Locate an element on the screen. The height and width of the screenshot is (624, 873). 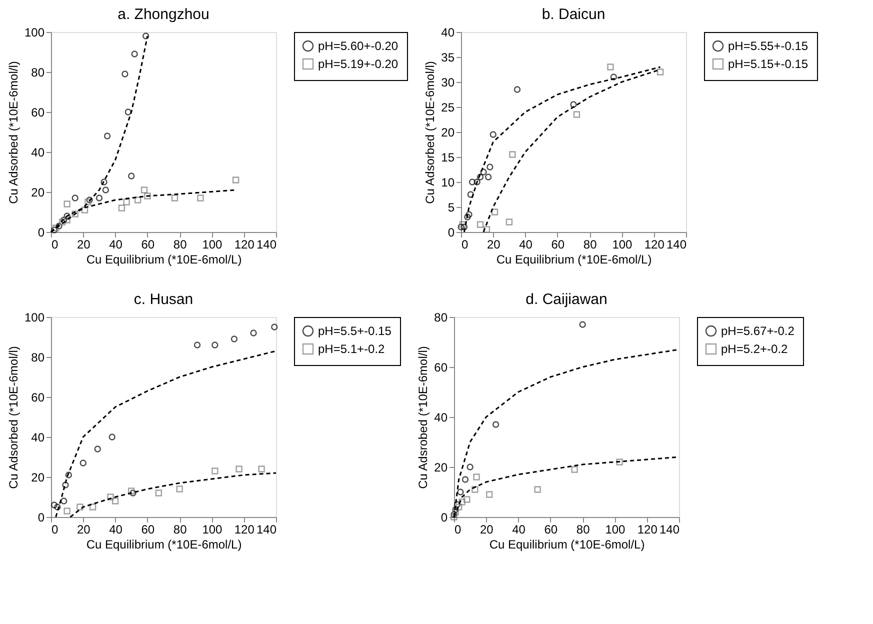
y-tick-label: 35 is located at coordinates (448, 57).